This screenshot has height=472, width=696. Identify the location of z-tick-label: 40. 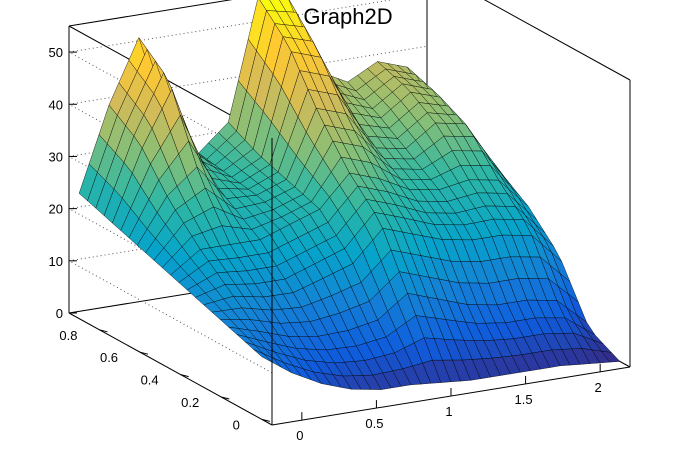
(56, 104).